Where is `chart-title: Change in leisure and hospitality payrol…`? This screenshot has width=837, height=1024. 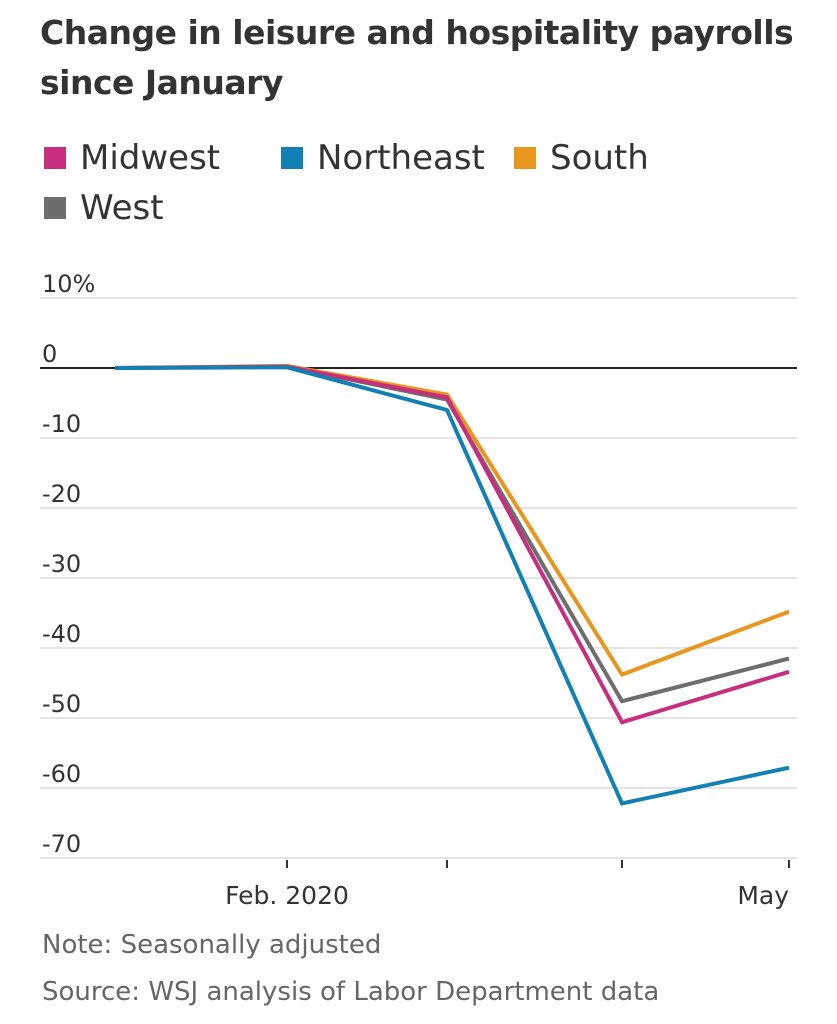
chart-title: Change in leisure and hospitality payrol… is located at coordinates (417, 57).